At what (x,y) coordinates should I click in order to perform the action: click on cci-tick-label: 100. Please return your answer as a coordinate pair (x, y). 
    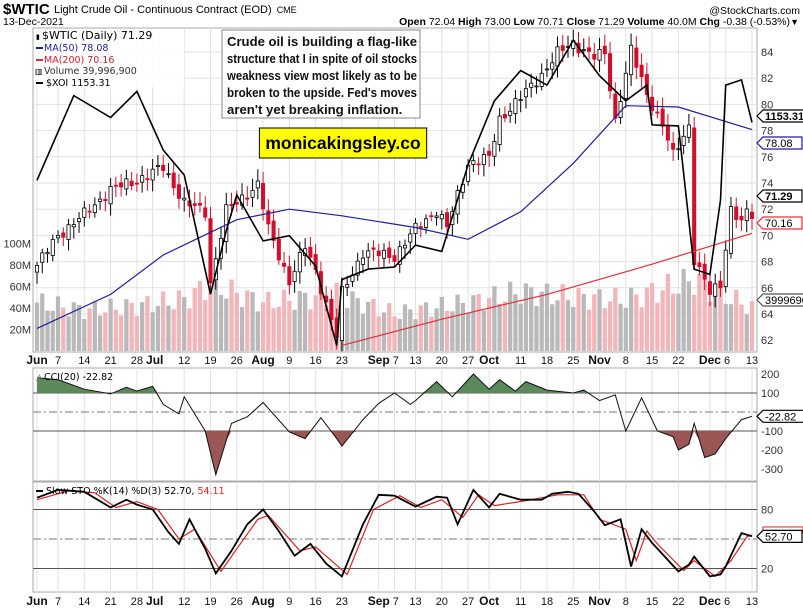
    Looking at the image, I should click on (770, 394).